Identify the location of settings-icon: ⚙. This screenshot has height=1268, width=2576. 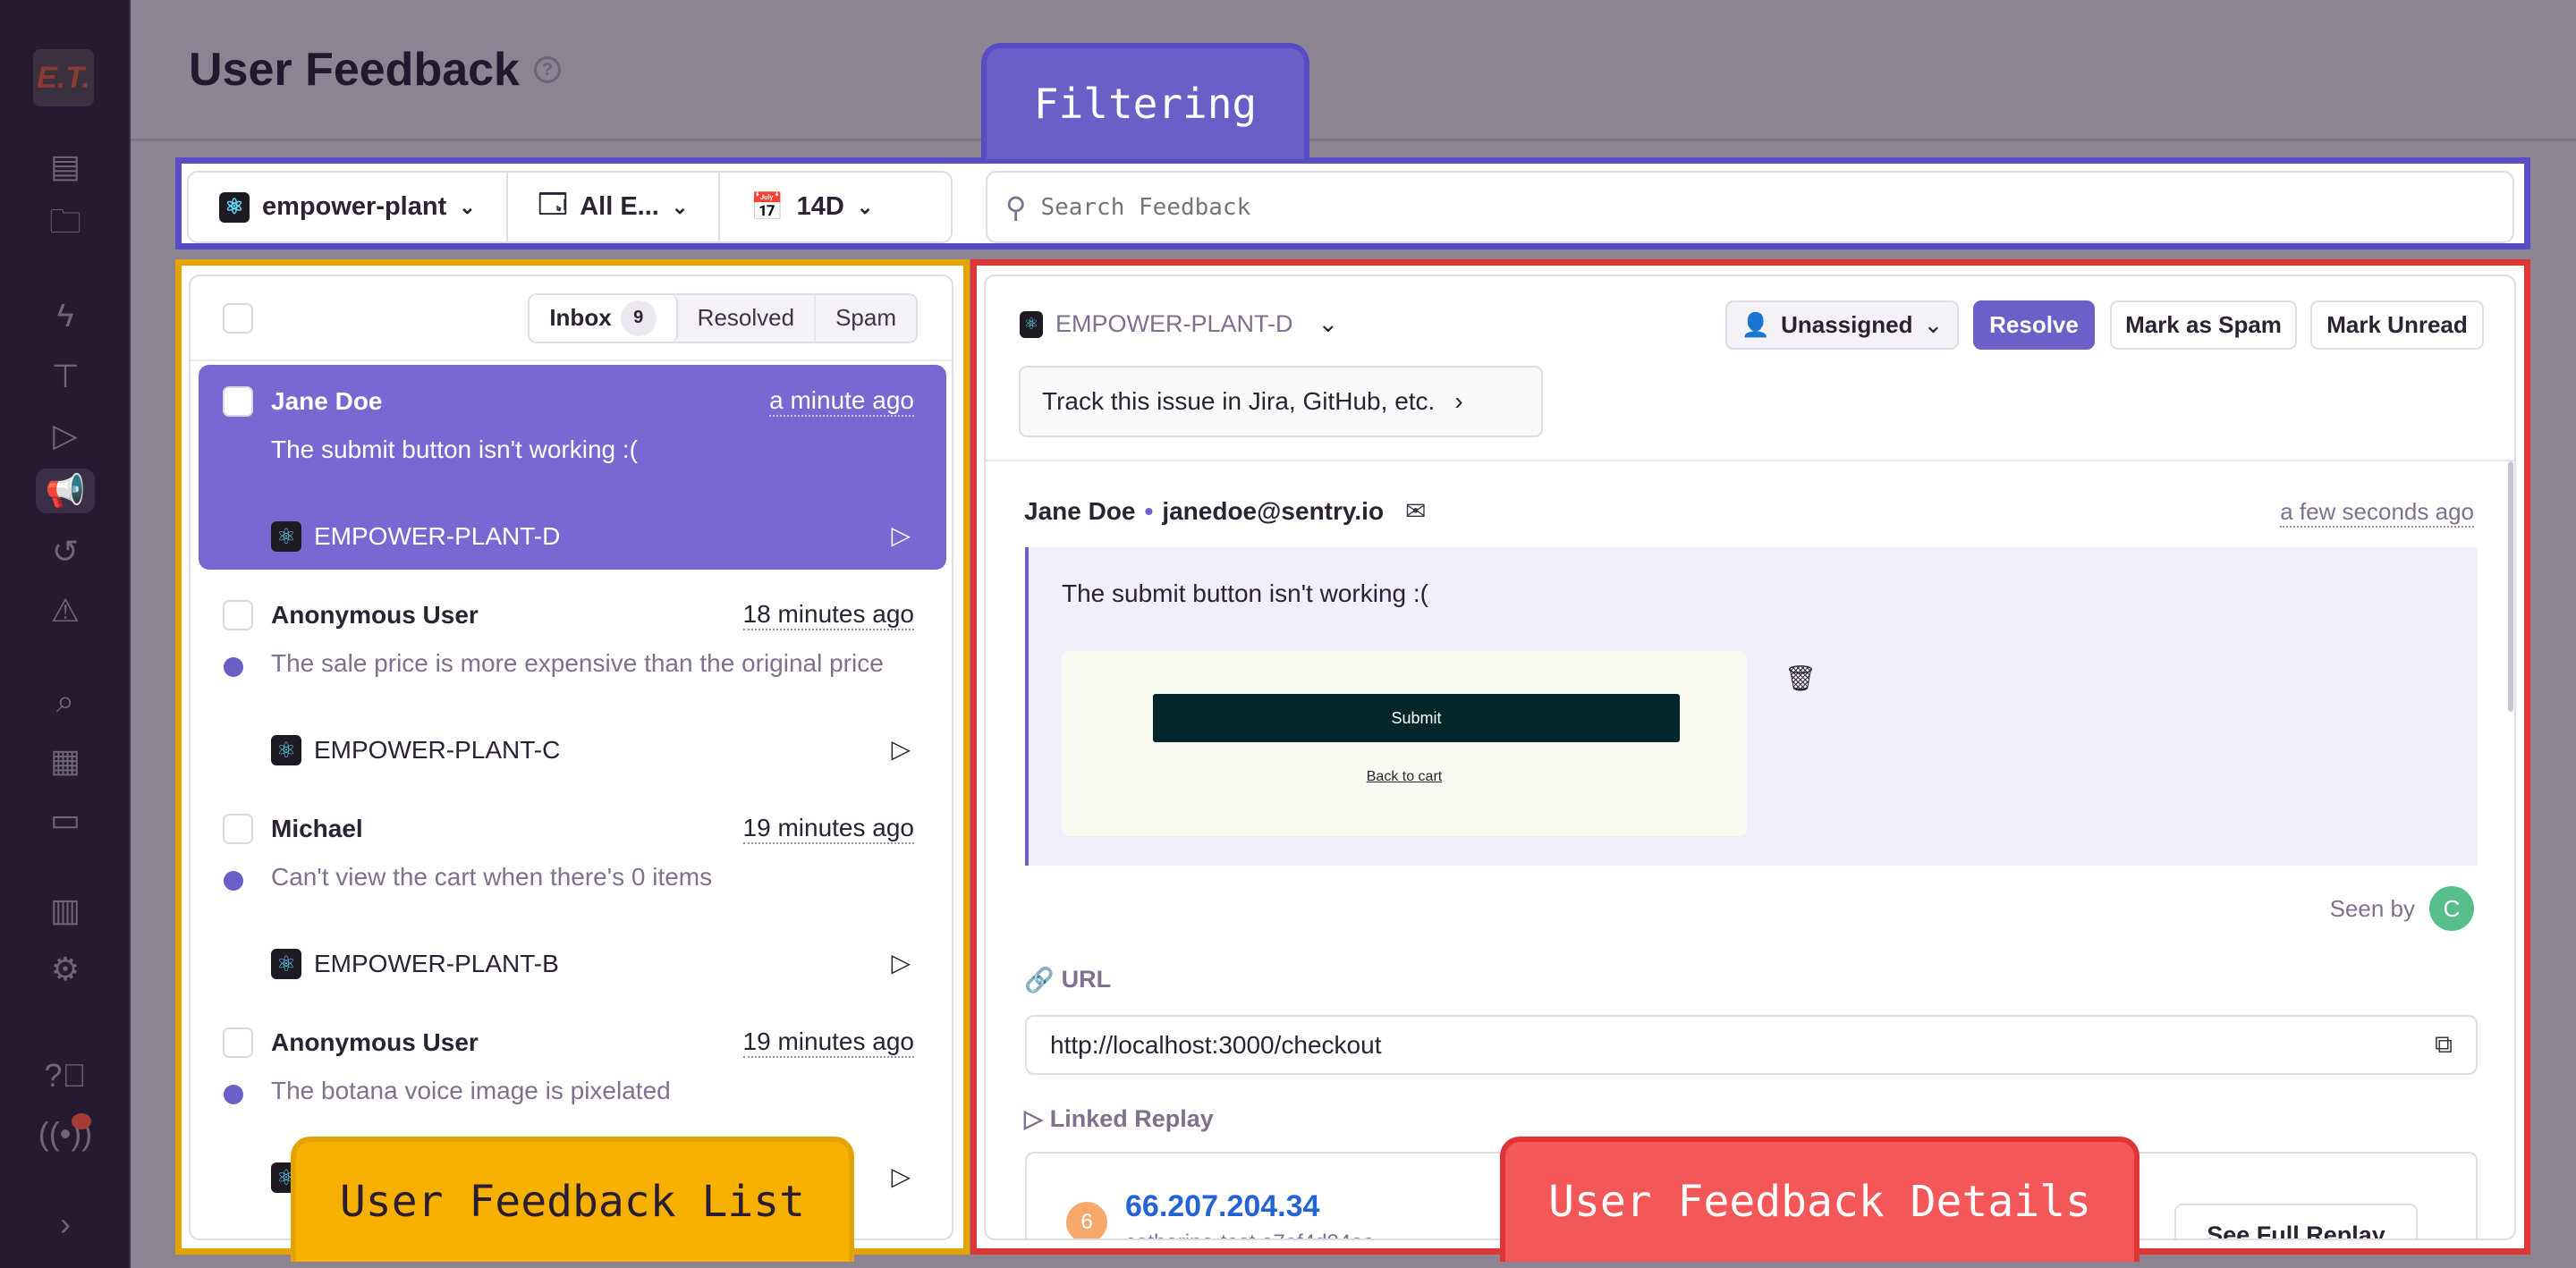
(65, 969).